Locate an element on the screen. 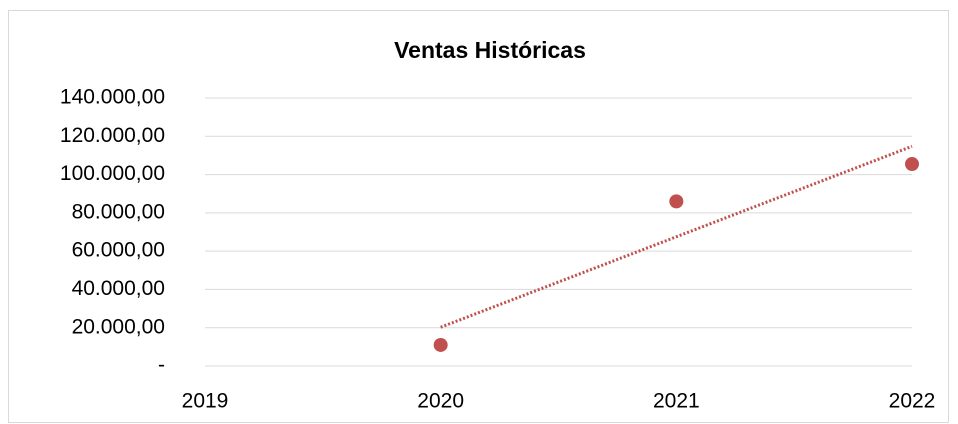  x-tick-label: 2020 is located at coordinates (440, 401).